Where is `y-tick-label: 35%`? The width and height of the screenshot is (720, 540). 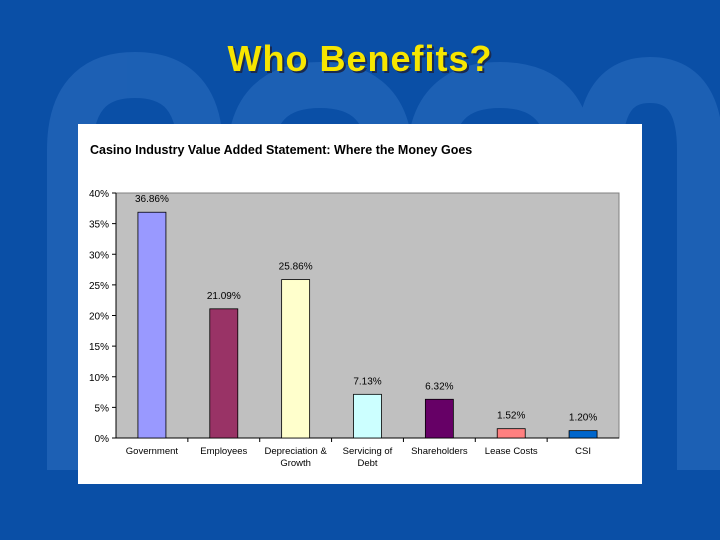
y-tick-label: 35% is located at coordinates (99, 225).